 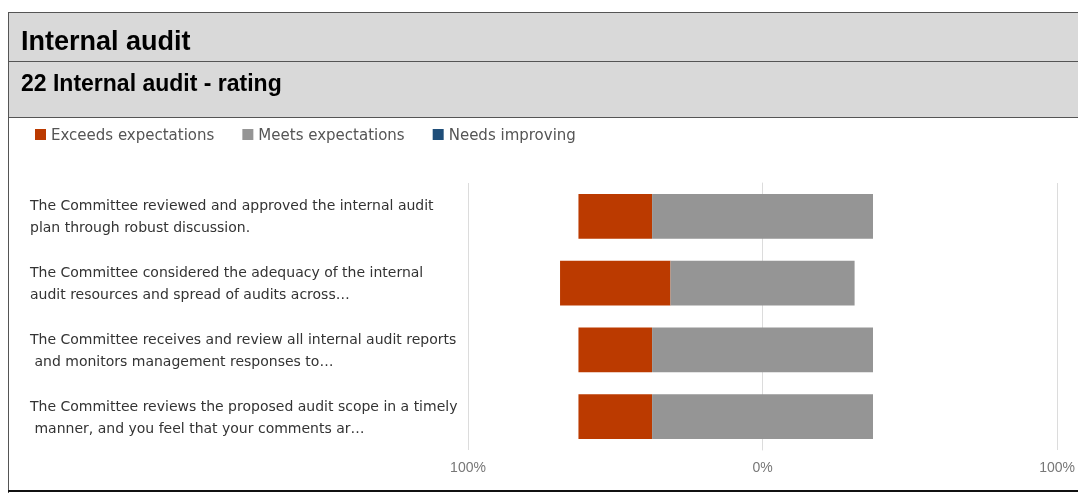 What do you see at coordinates (762, 467) in the screenshot?
I see `x-tick-label: 0%` at bounding box center [762, 467].